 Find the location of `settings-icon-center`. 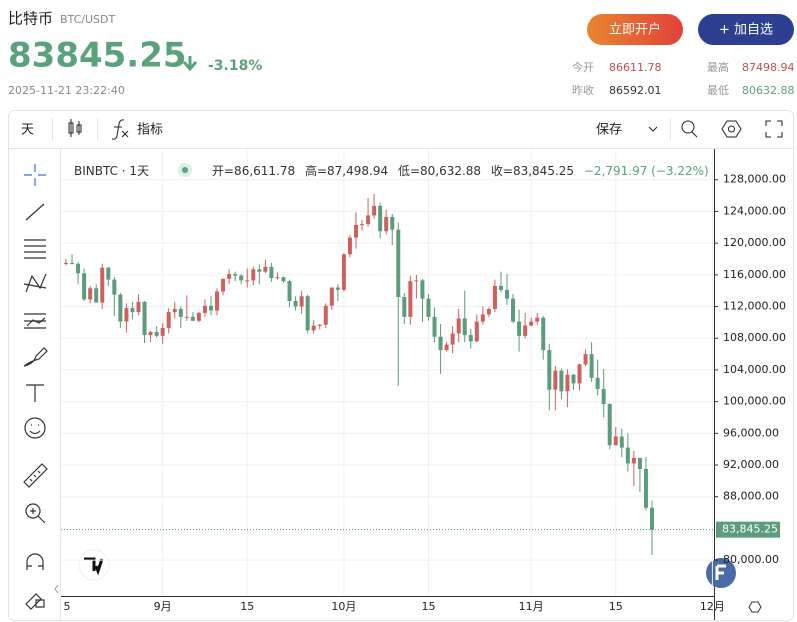

settings-icon-center is located at coordinates (731, 129).